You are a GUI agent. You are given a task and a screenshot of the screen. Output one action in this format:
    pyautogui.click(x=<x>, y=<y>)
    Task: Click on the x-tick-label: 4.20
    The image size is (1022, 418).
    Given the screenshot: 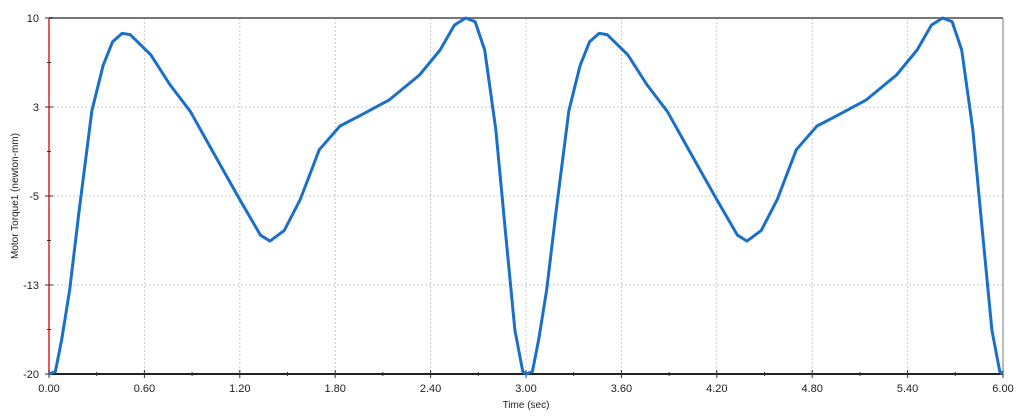 What is the action you would take?
    pyautogui.click(x=716, y=389)
    